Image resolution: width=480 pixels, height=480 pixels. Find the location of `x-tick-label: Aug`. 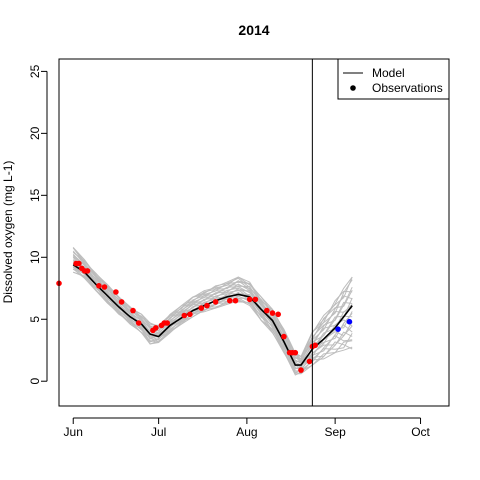

x-tick-label: Aug is located at coordinates (246, 432).